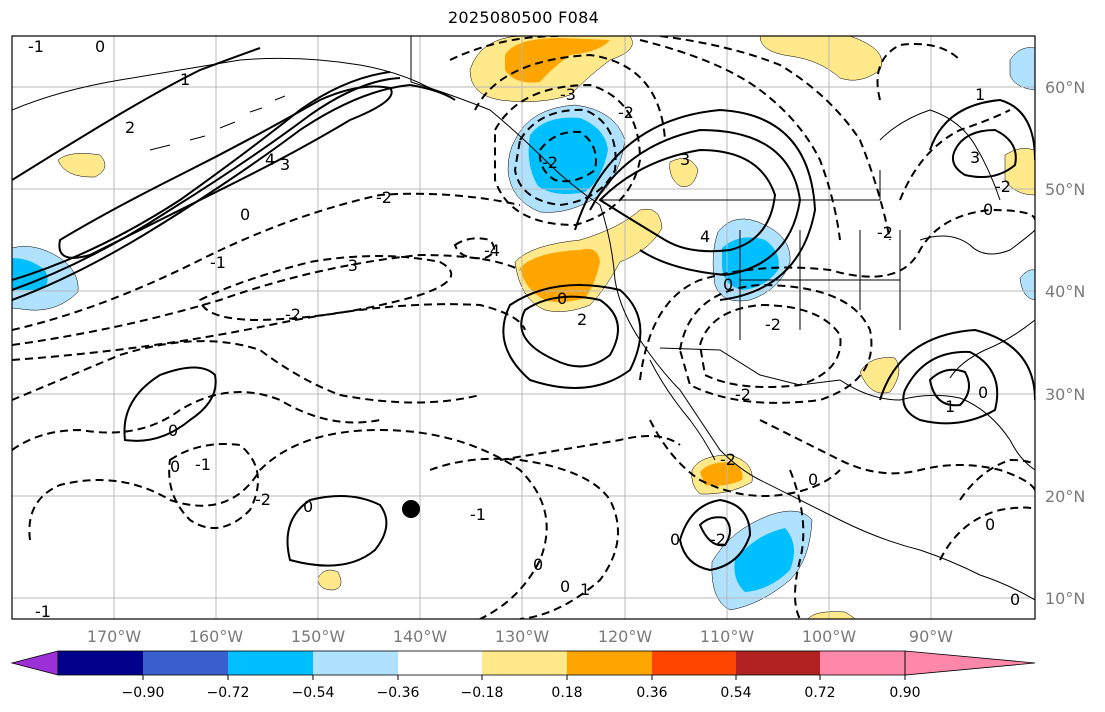  I want to click on positive-anomaly-alaska-core, so click(557, 60).